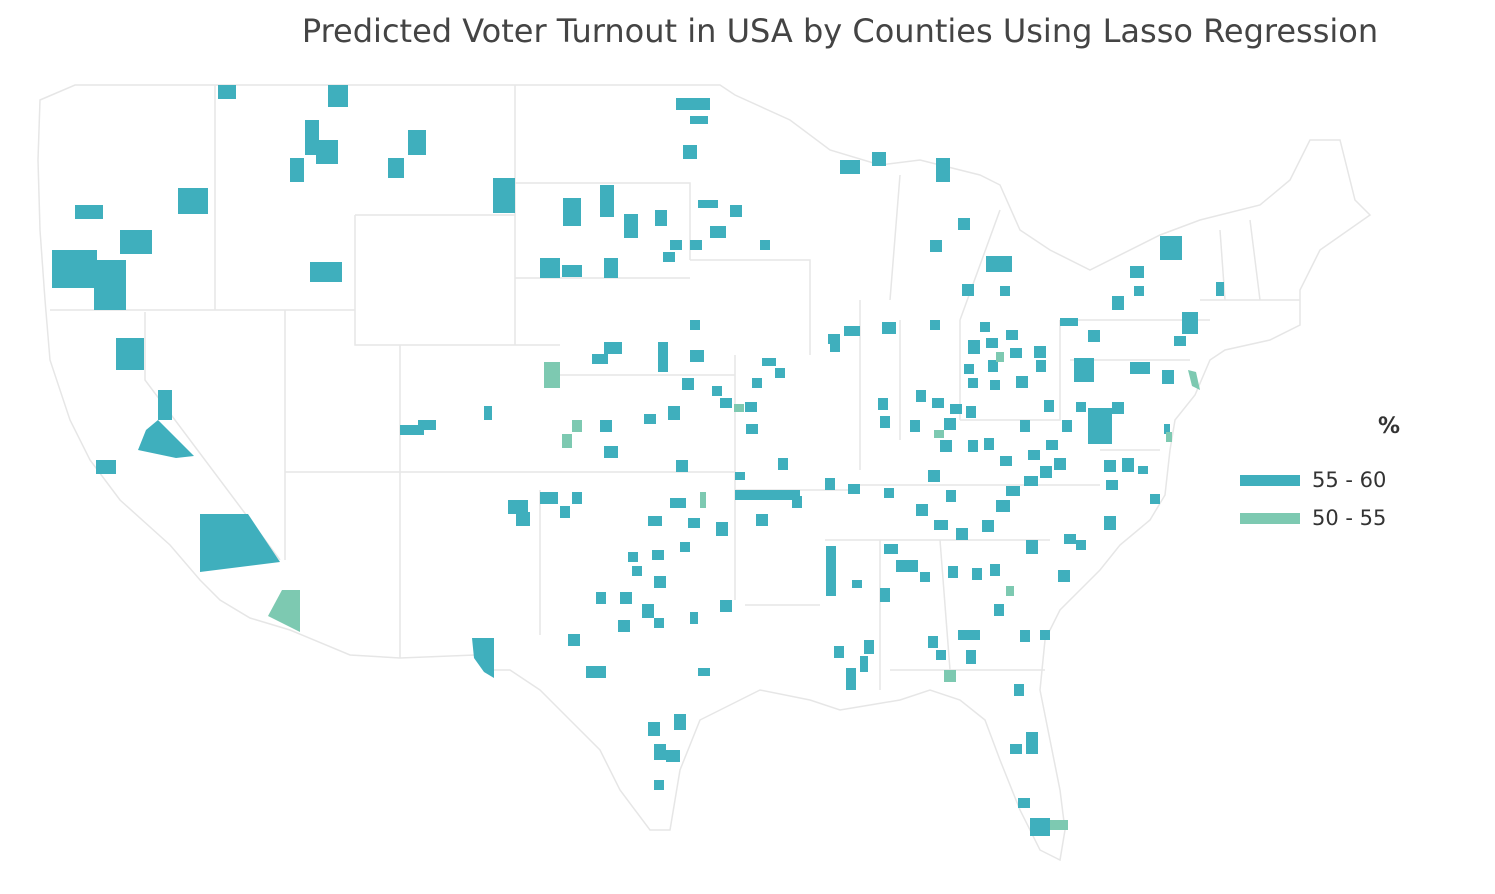 This screenshot has height=894, width=1495. I want to click on legend-label: 50 - 55, so click(1349, 518).